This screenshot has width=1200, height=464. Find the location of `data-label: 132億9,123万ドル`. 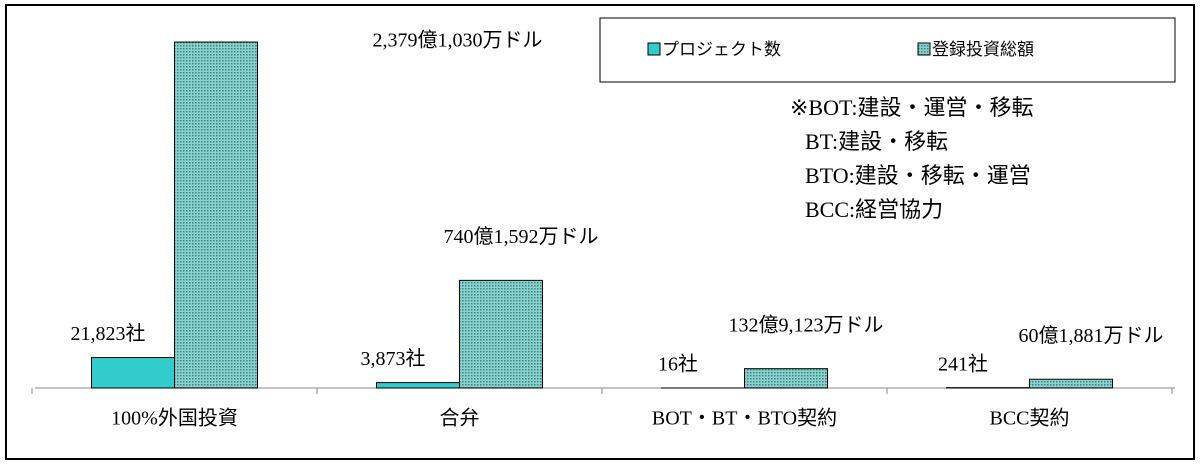

data-label: 132億9,123万ドル is located at coordinates (806, 324).